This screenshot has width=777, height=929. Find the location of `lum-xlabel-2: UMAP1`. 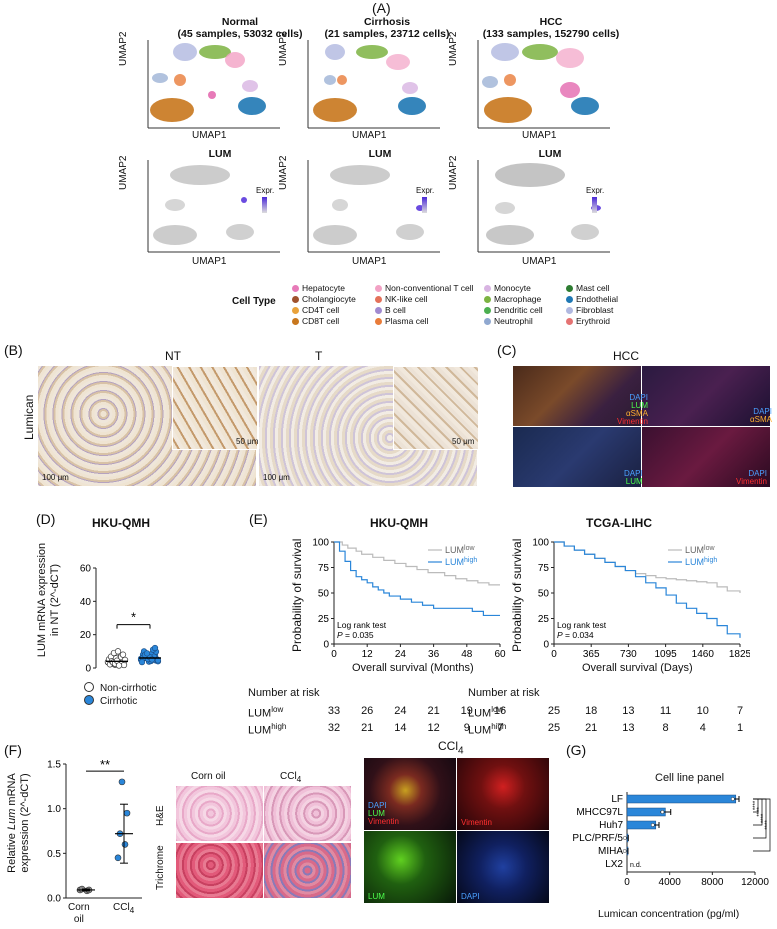

lum-xlabel-2: UMAP1 is located at coordinates (369, 261).